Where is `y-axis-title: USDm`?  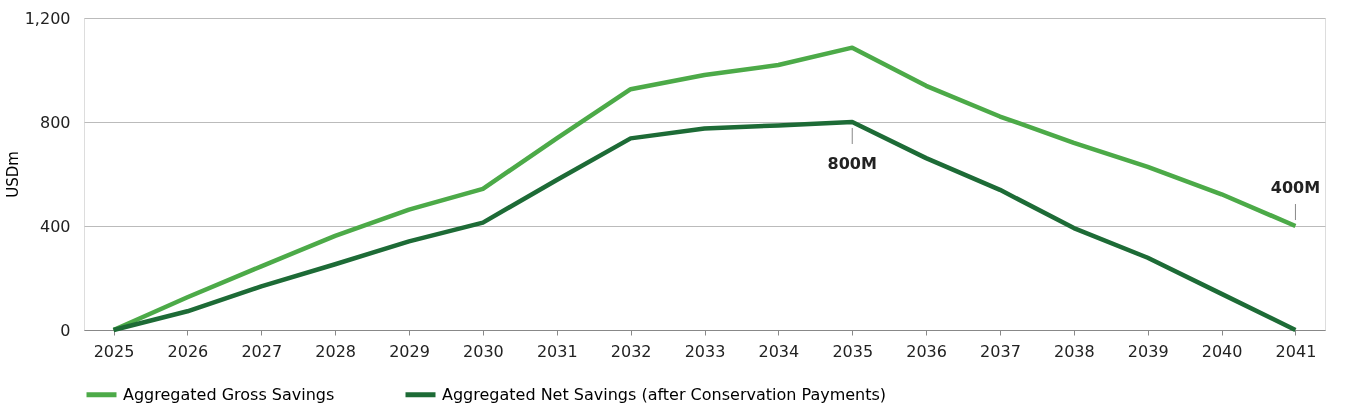
y-axis-title: USDm is located at coordinates (12, 174).